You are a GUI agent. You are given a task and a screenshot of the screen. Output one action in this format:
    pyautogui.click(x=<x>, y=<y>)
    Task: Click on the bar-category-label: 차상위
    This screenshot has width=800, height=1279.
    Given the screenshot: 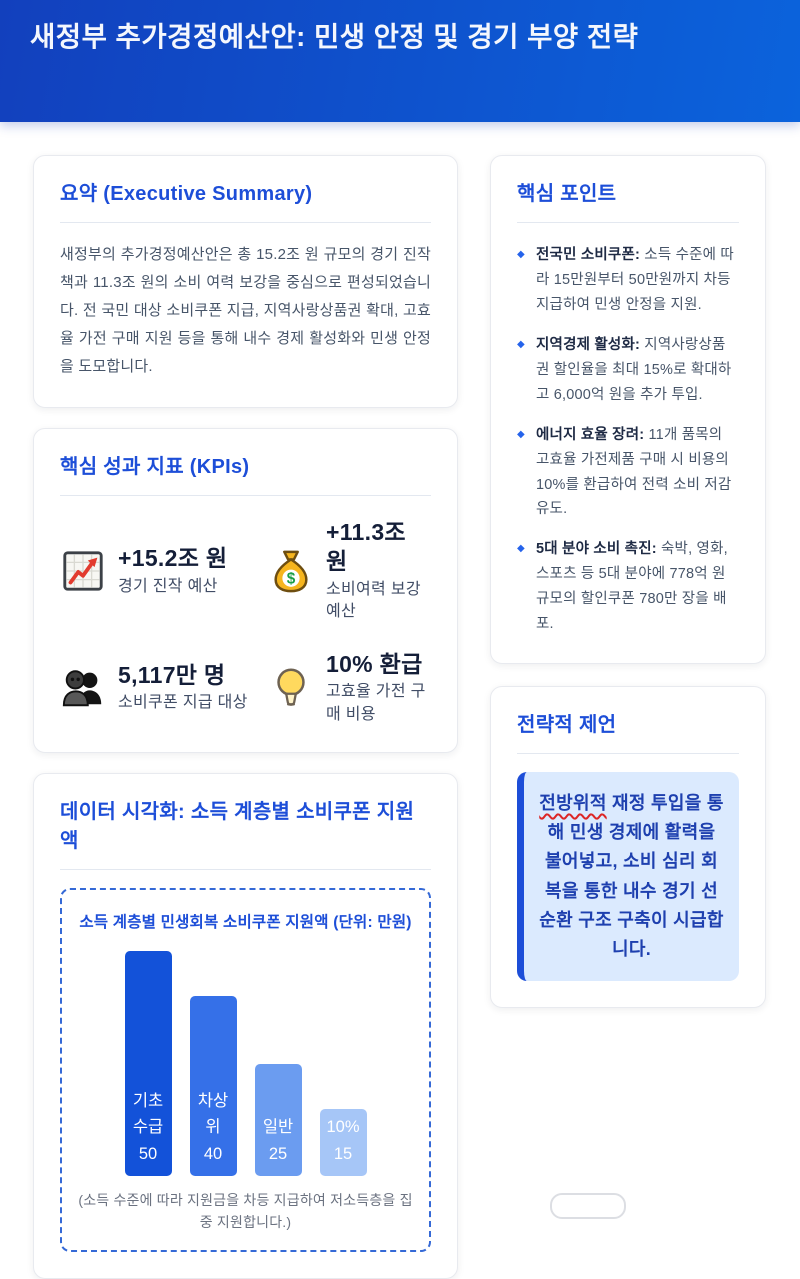 What is the action you would take?
    pyautogui.click(x=213, y=1114)
    